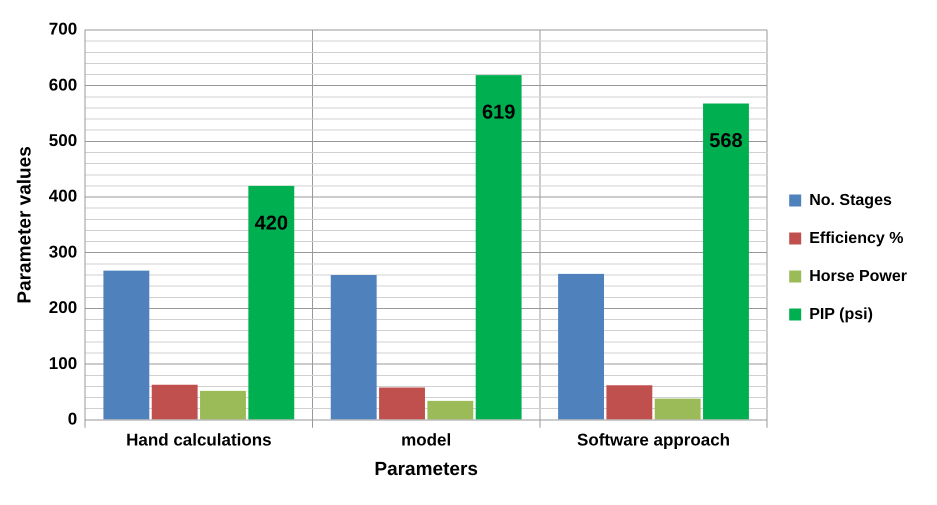 The image size is (937, 505). What do you see at coordinates (63, 196) in the screenshot?
I see `y-tick-label: 400` at bounding box center [63, 196].